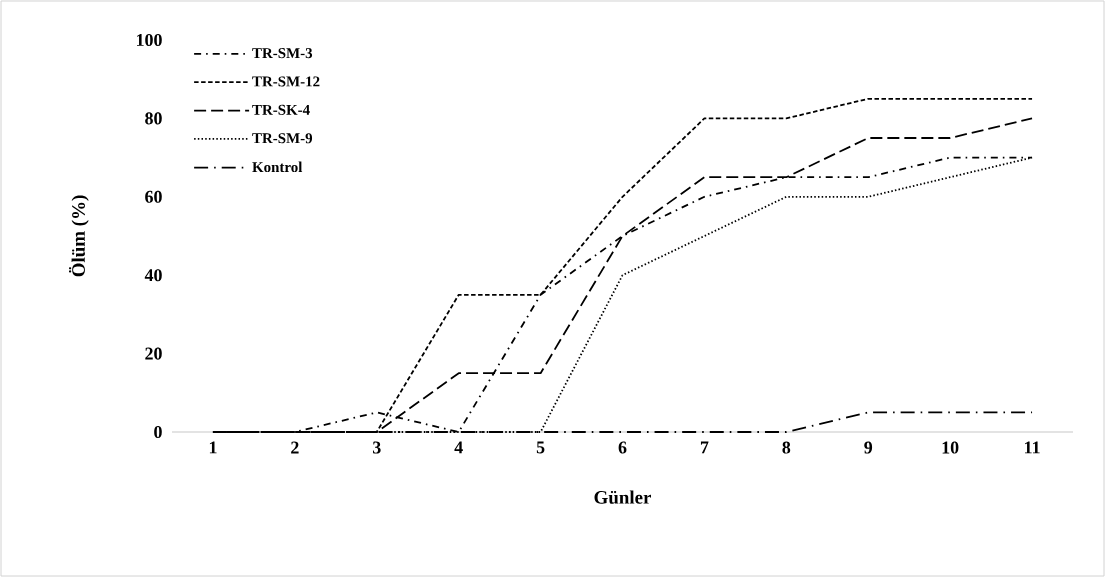  What do you see at coordinates (277, 167) in the screenshot?
I see `legend-label: Kontrol` at bounding box center [277, 167].